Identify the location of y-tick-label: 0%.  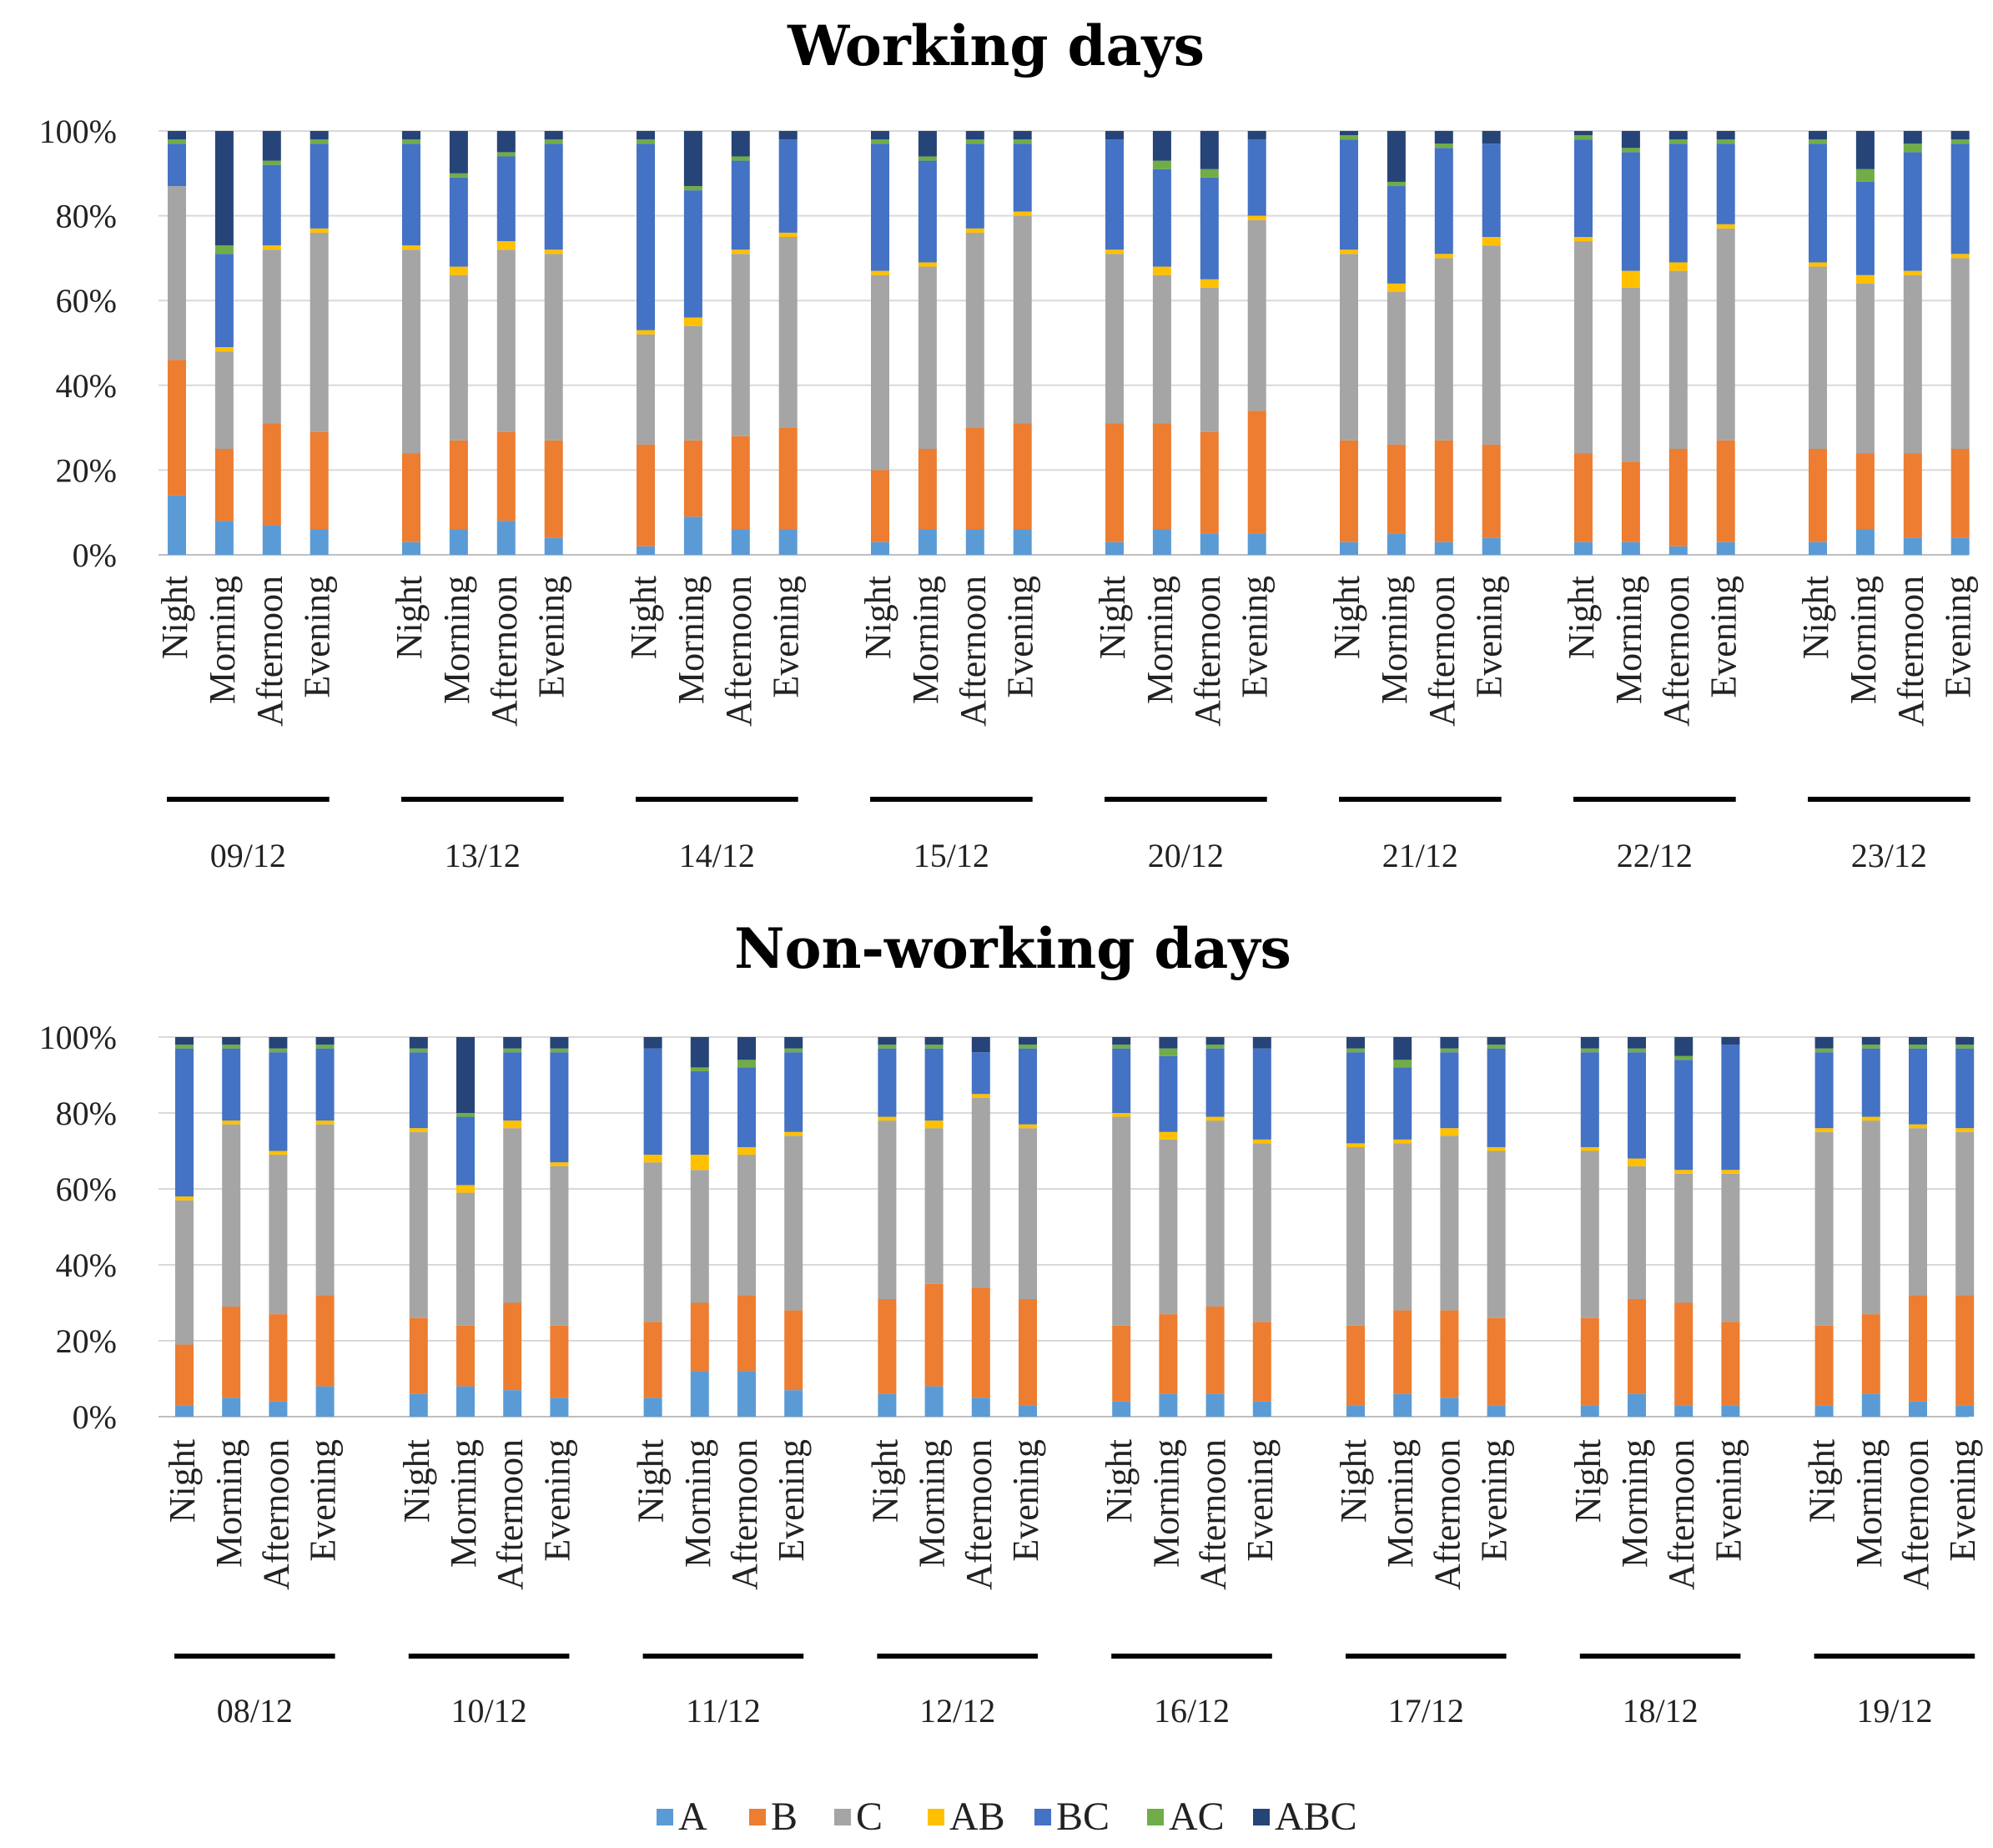
(95, 555).